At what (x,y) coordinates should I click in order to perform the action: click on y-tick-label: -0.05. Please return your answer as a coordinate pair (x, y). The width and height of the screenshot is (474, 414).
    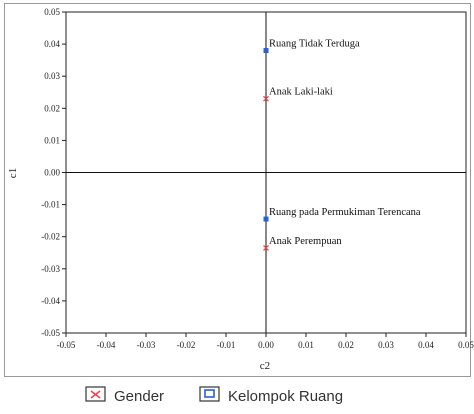
    Looking at the image, I should click on (50, 333).